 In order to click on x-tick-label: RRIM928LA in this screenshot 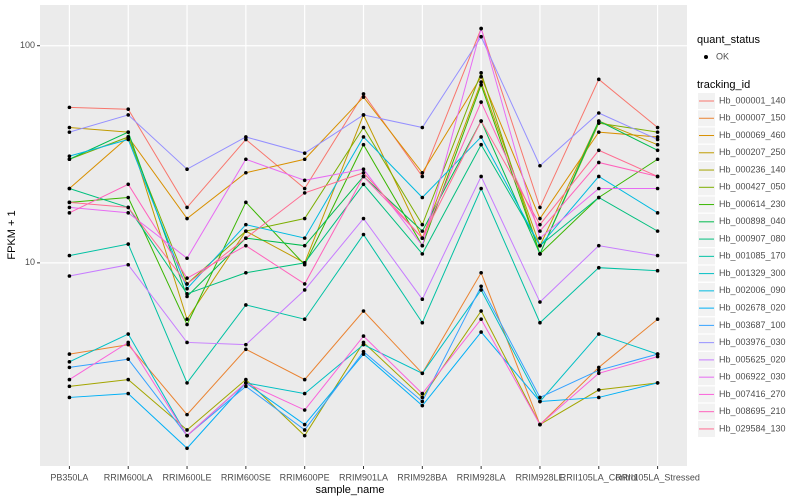, I will do `click(481, 477)`.